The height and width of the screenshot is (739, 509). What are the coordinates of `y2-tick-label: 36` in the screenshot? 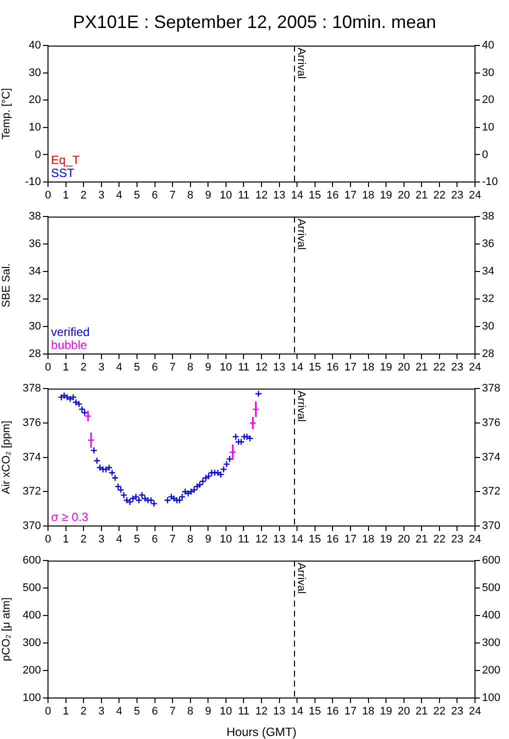 It's located at (488, 244).